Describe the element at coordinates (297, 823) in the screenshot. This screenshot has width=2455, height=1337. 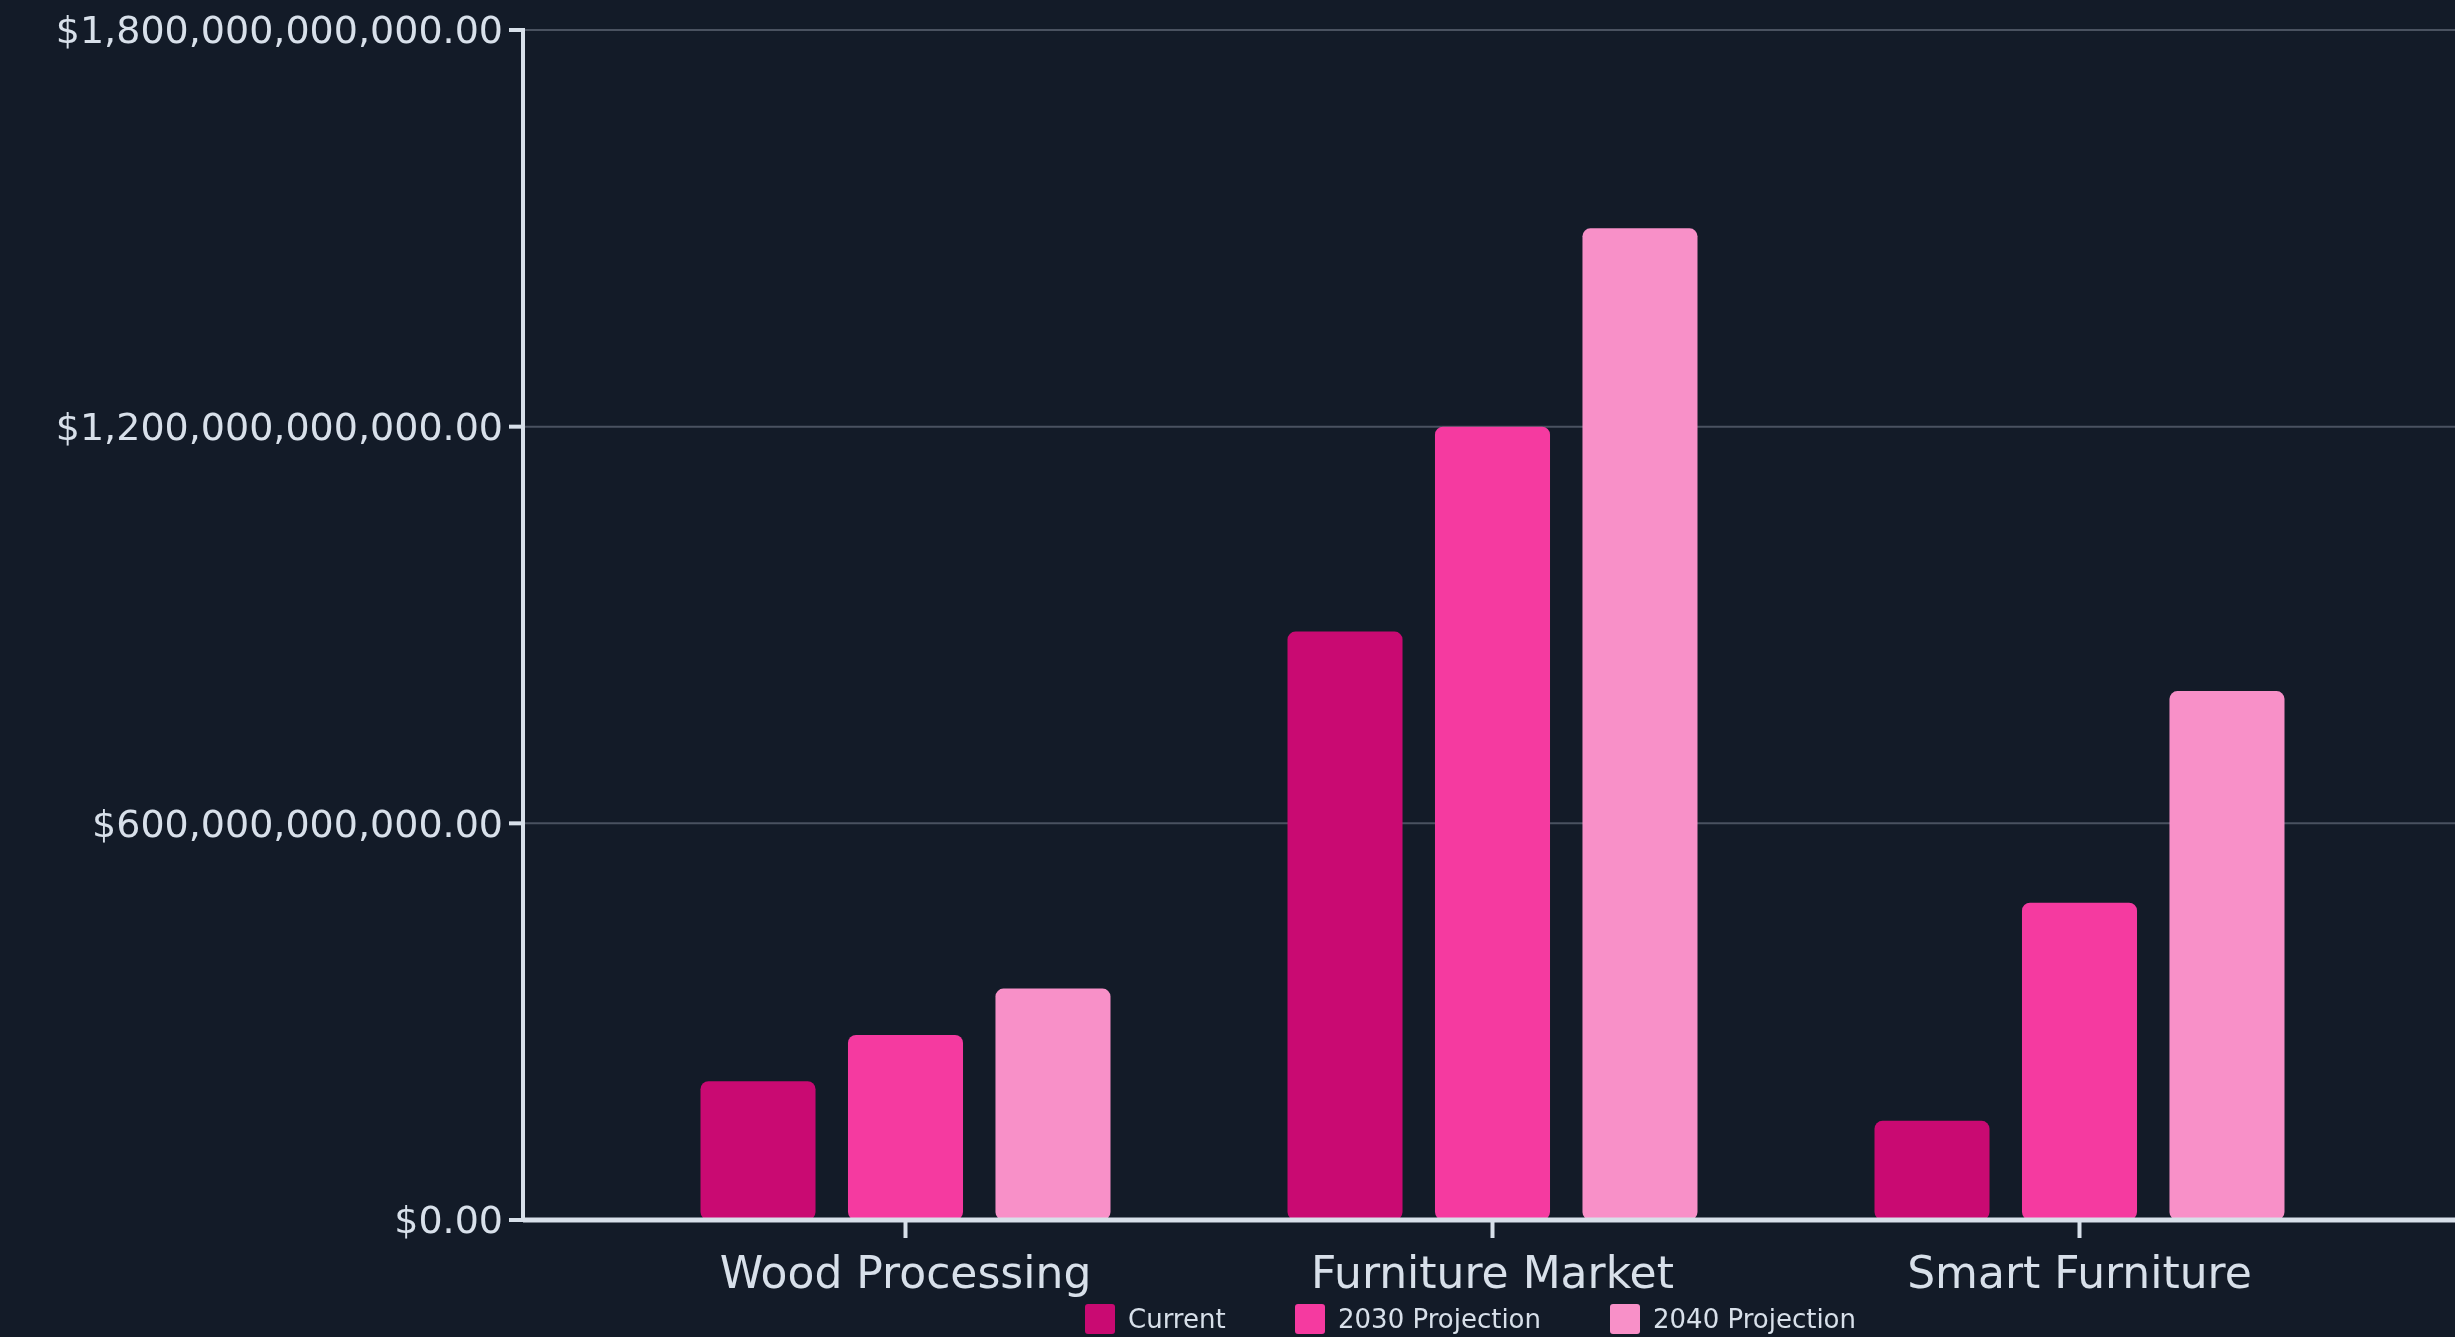
I see `y-tick-label: $600,000,000,000.00` at that location.